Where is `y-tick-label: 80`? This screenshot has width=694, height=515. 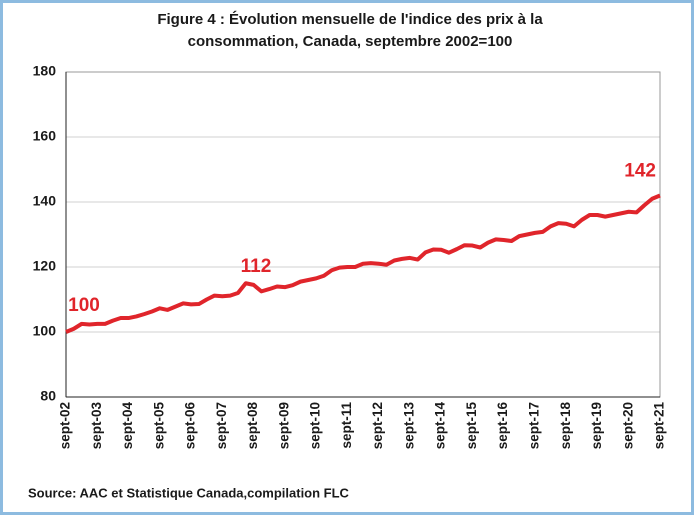 y-tick-label: 80 is located at coordinates (48, 396).